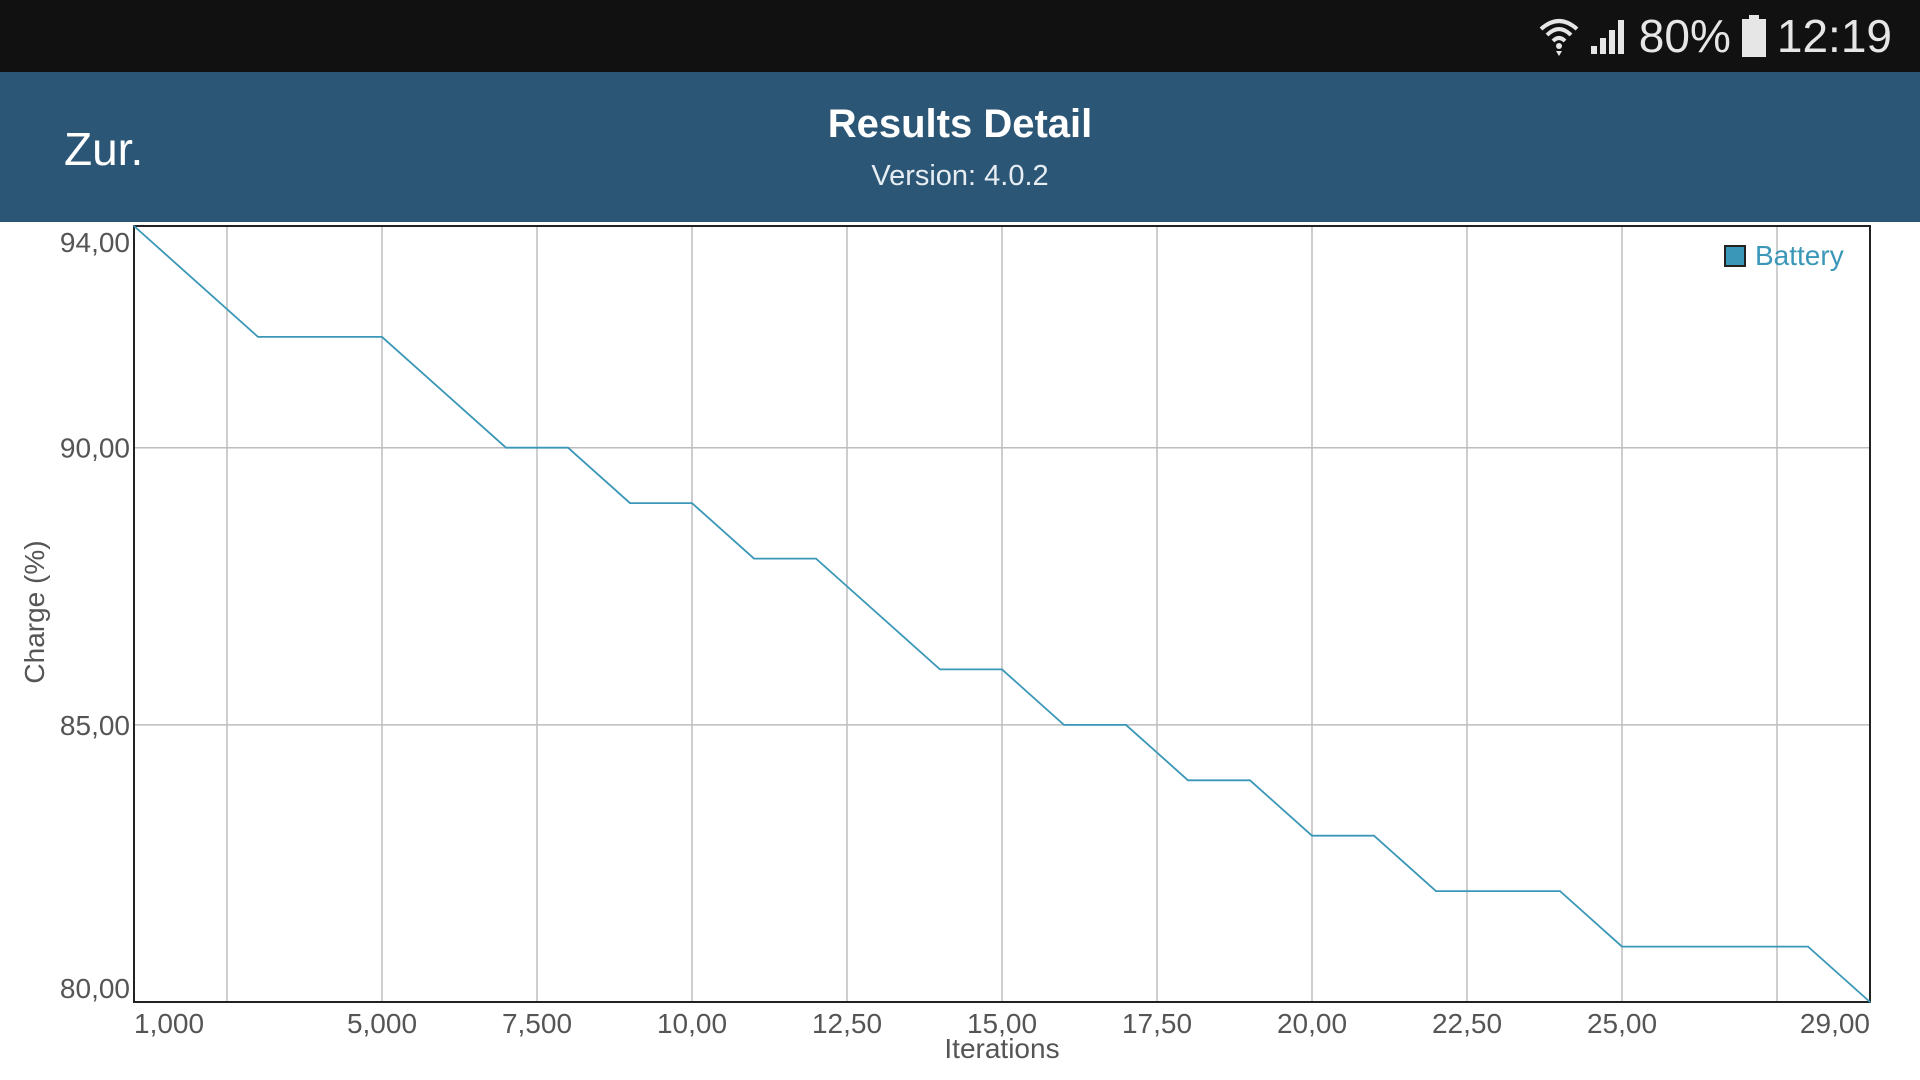 This screenshot has height=1080, width=1920. I want to click on app-header: Zur. Results Detail Version: 4.0.2, so click(960, 147).